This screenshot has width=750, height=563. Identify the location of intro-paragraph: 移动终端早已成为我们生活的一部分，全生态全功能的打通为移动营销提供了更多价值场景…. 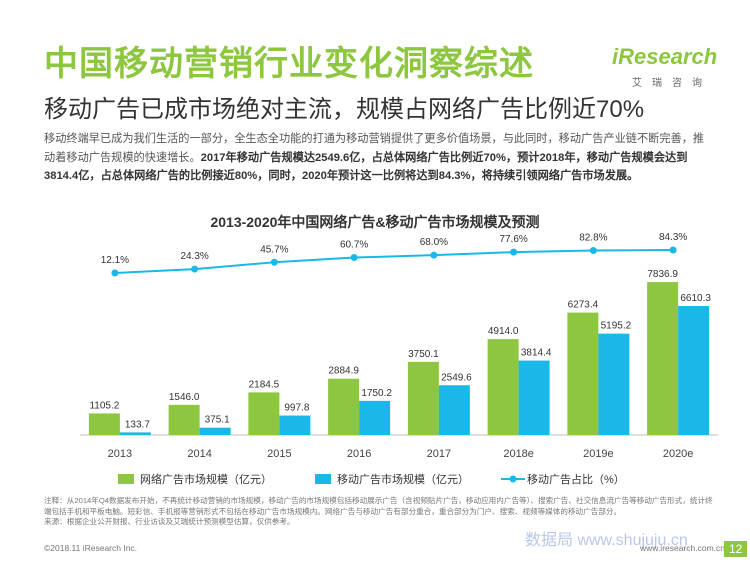
(379, 158).